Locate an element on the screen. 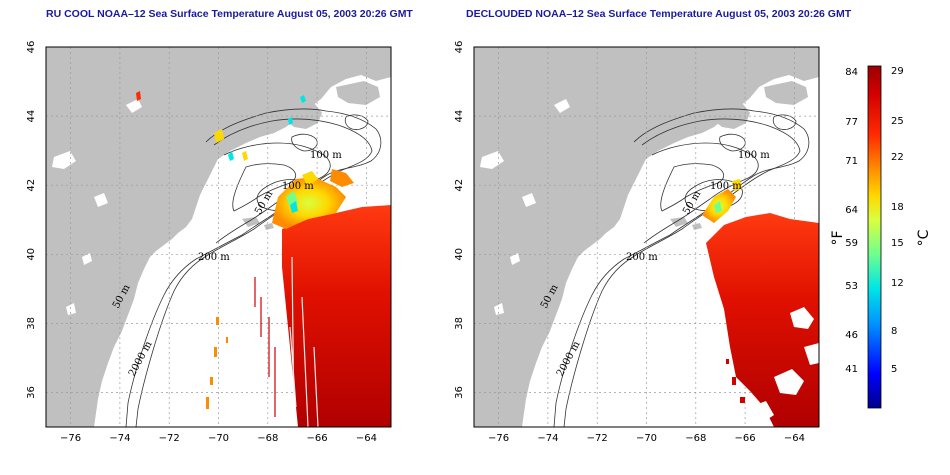 The width and height of the screenshot is (950, 475). fahrenheit-tick: 53 is located at coordinates (851, 286).